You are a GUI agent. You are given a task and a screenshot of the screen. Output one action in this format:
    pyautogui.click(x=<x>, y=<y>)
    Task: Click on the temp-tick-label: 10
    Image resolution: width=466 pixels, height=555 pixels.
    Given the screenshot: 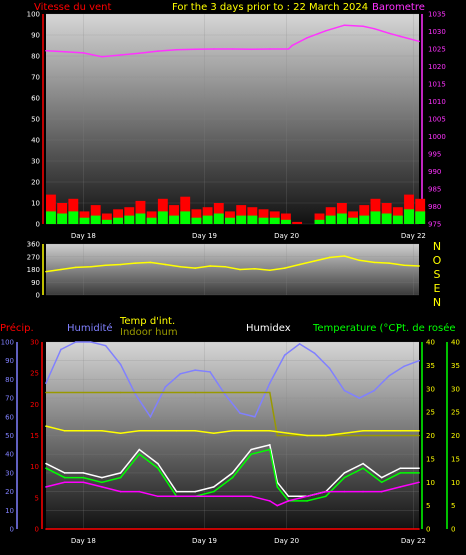 What is the action you would take?
    pyautogui.click(x=430, y=483)
    